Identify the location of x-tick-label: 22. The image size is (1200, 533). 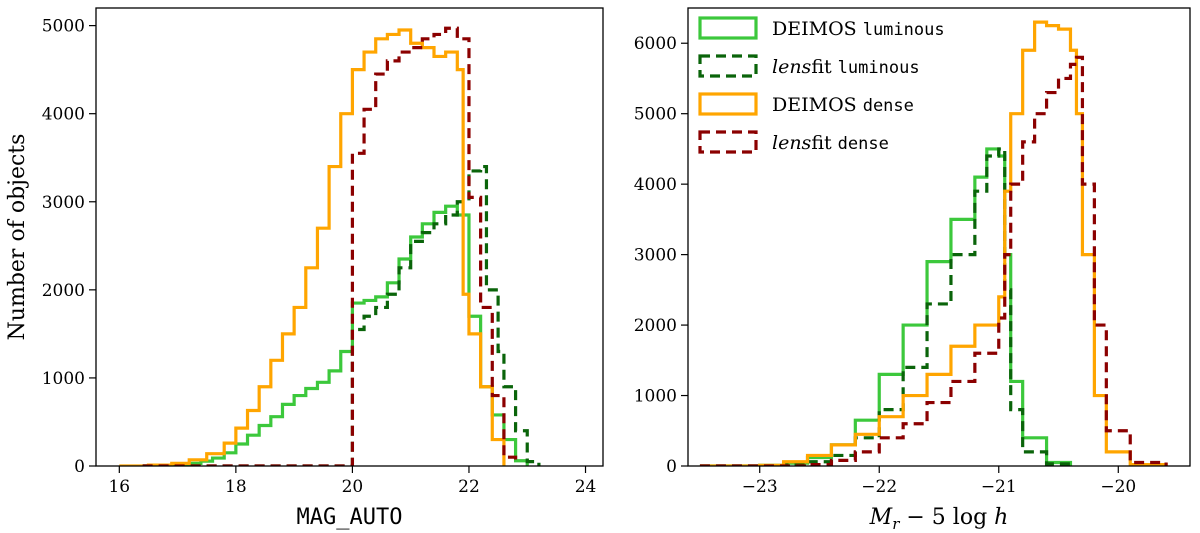
(469, 487).